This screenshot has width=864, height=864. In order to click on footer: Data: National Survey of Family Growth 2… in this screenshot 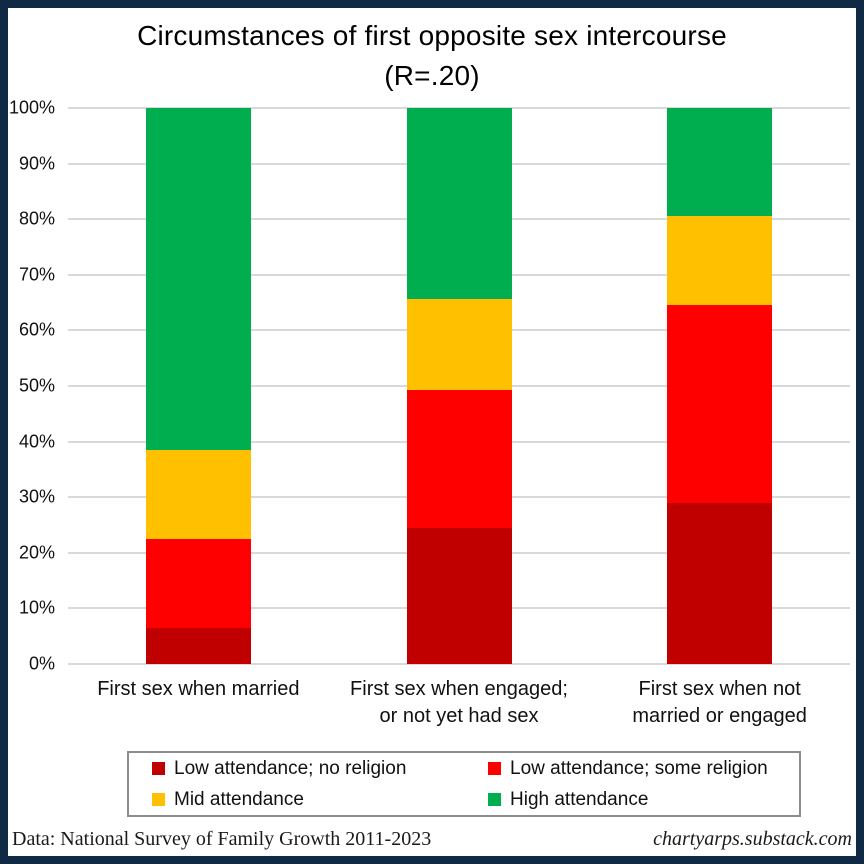, I will do `click(432, 839)`.